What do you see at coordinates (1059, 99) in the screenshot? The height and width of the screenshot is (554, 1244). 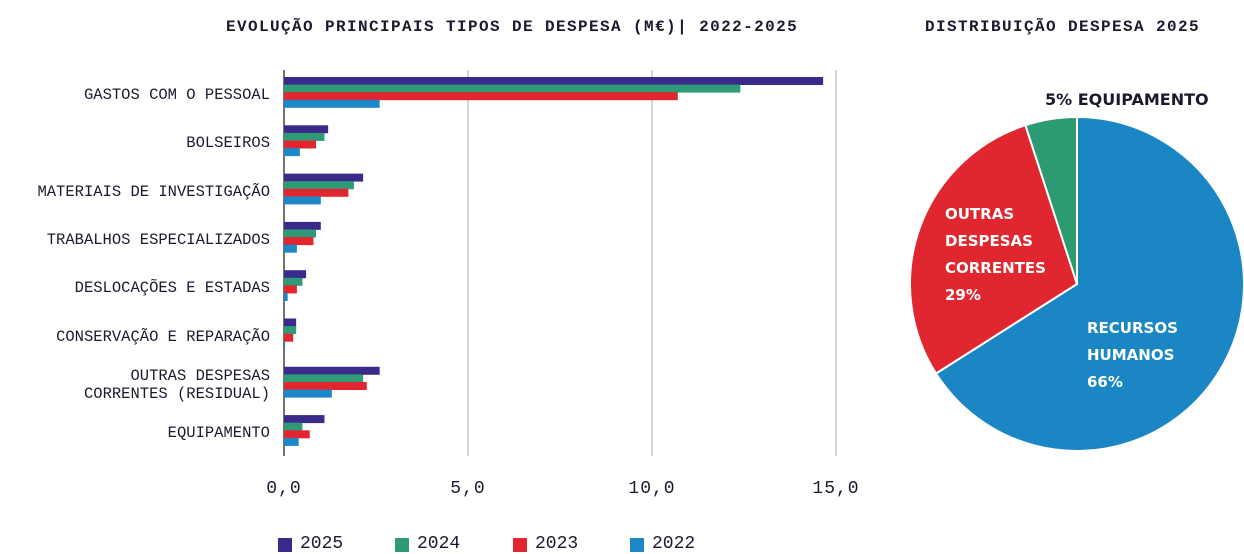 I see `pie-value-label: 5%` at bounding box center [1059, 99].